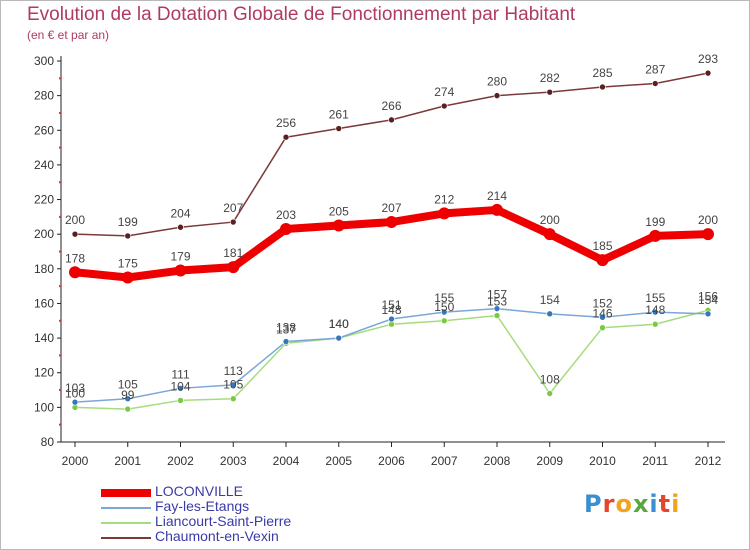 The image size is (750, 550). Describe the element at coordinates (128, 385) in the screenshot. I see `data-label-1: 105` at that location.